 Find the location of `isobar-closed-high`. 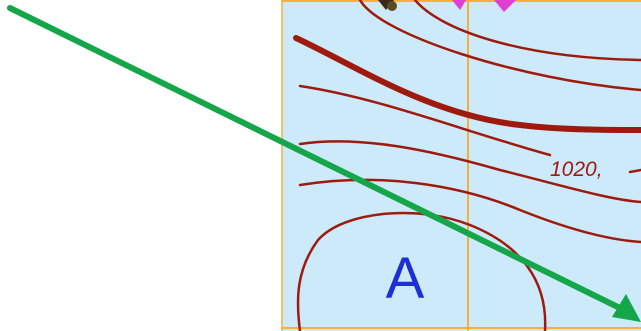

isobar-closed-high is located at coordinates (421, 271).